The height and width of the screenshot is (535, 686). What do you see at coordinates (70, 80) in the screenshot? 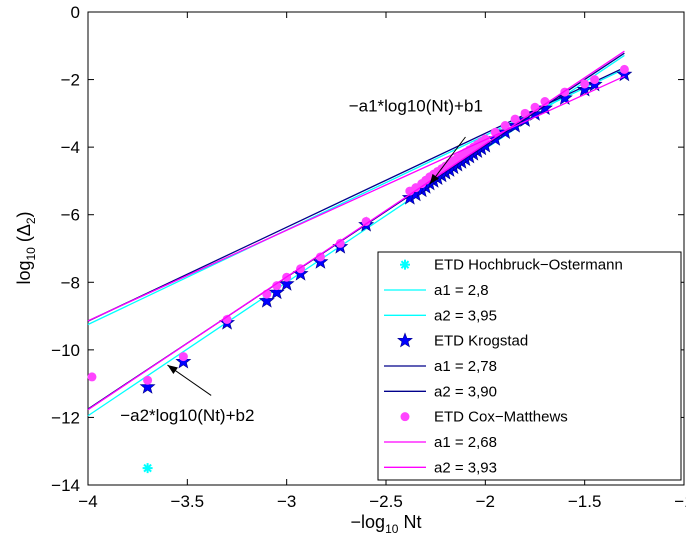
I see `y-tick-label: −2` at bounding box center [70, 80].